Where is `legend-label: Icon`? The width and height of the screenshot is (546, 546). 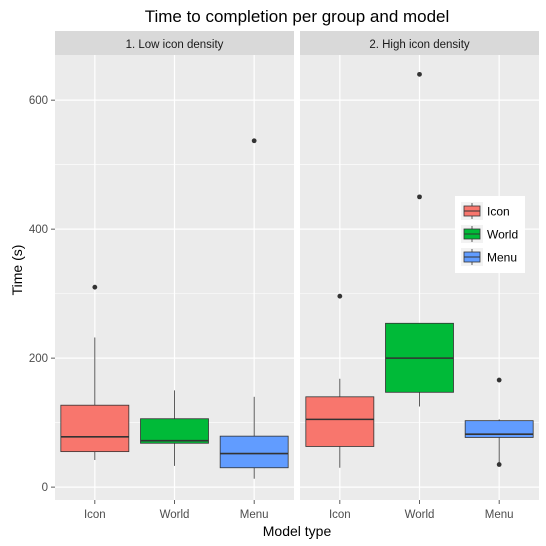
legend-label: Icon is located at coordinates (498, 212).